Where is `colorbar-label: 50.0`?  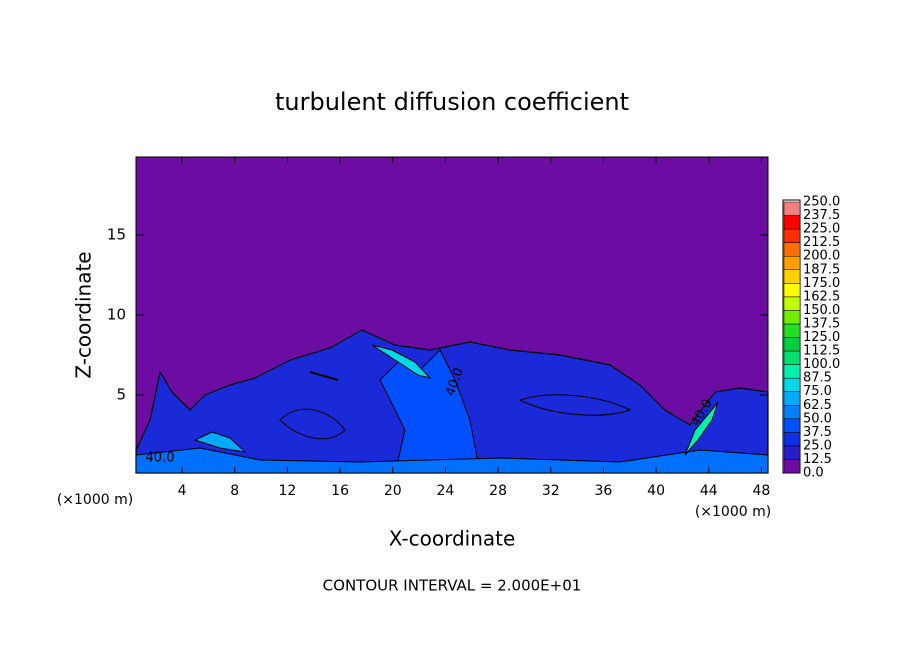
colorbar-label: 50.0 is located at coordinates (817, 418).